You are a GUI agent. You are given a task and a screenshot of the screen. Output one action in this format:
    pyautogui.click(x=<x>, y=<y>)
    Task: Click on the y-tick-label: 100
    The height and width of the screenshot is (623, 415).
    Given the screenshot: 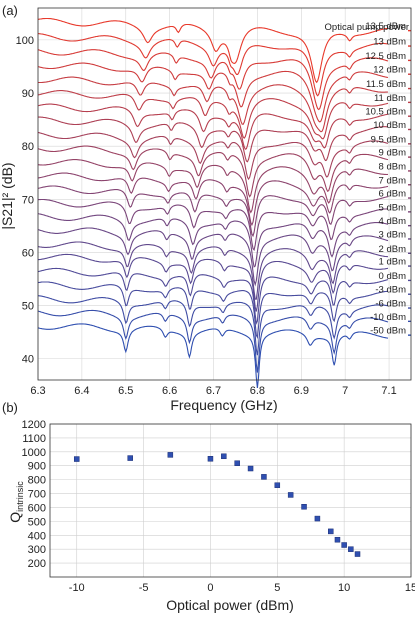 What is the action you would take?
    pyautogui.click(x=25, y=41)
    